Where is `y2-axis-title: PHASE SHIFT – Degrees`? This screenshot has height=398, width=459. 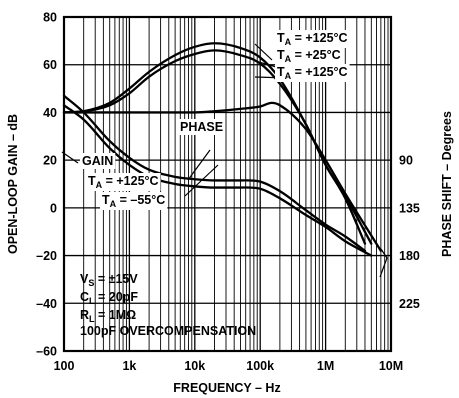
y2-axis-title: PHASE SHIFT – Degrees is located at coordinates (447, 184).